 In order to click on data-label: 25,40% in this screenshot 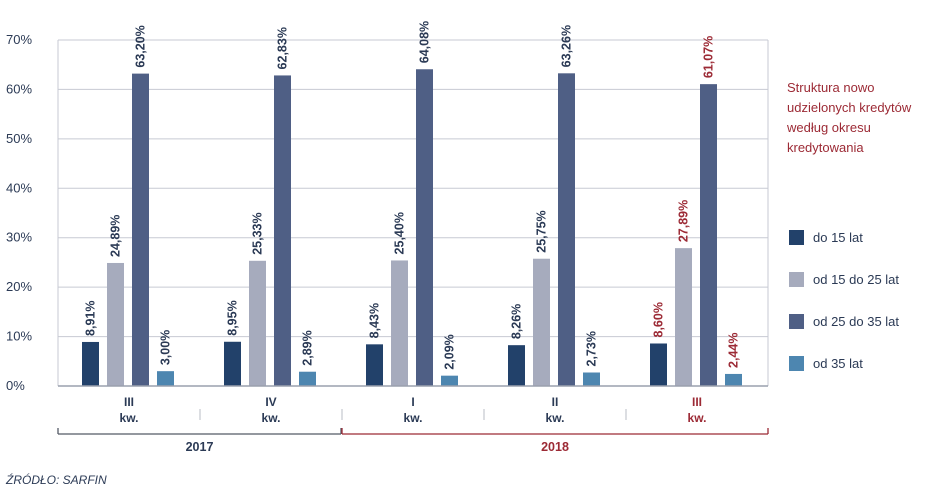, I will do `click(400, 233)`.